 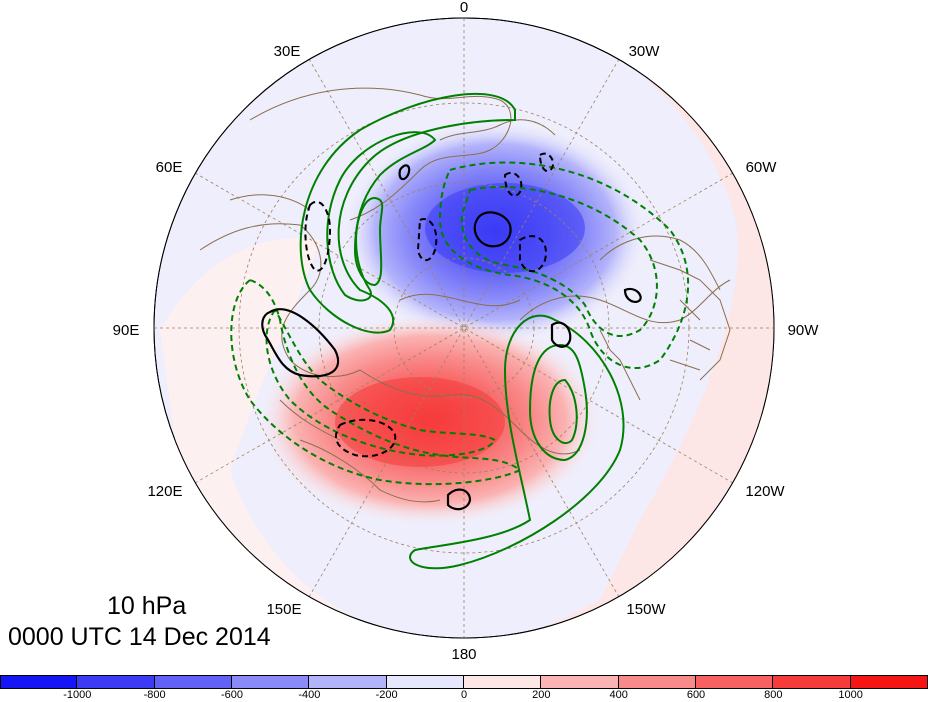 What do you see at coordinates (773, 695) in the screenshot?
I see `colorbar-tick-label: 800` at bounding box center [773, 695].